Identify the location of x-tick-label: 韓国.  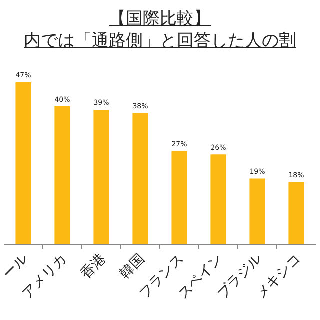
(132, 266).